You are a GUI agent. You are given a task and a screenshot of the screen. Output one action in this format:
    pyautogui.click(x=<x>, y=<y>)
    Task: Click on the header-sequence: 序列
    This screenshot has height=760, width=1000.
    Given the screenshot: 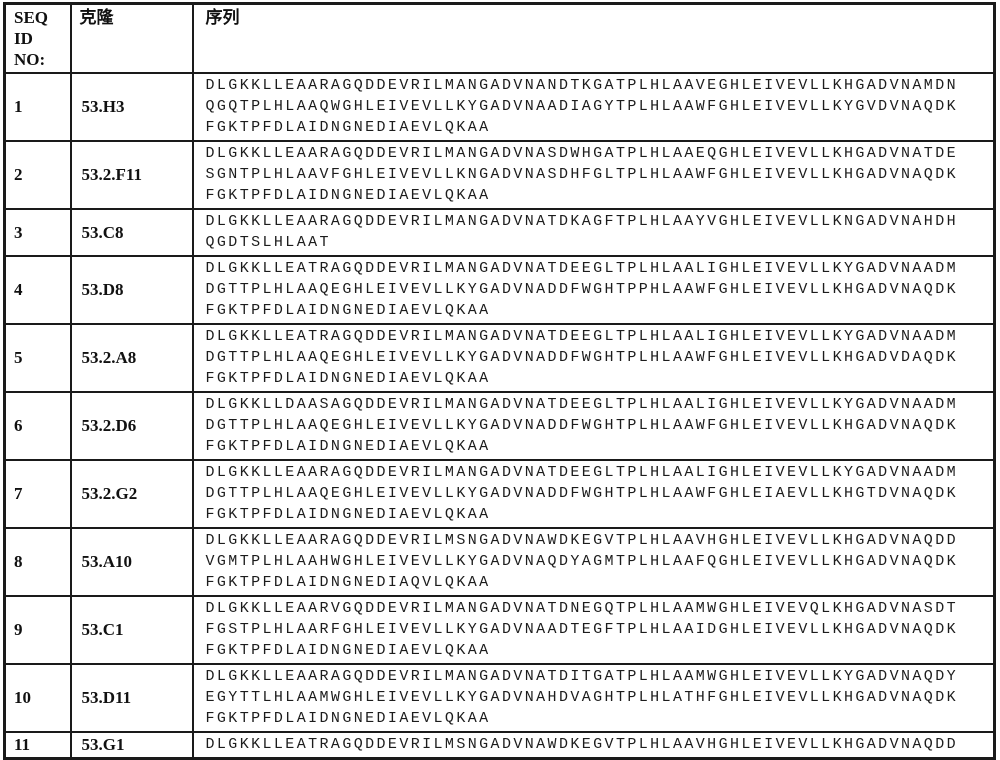 What is the action you would take?
    pyautogui.click(x=593, y=38)
    